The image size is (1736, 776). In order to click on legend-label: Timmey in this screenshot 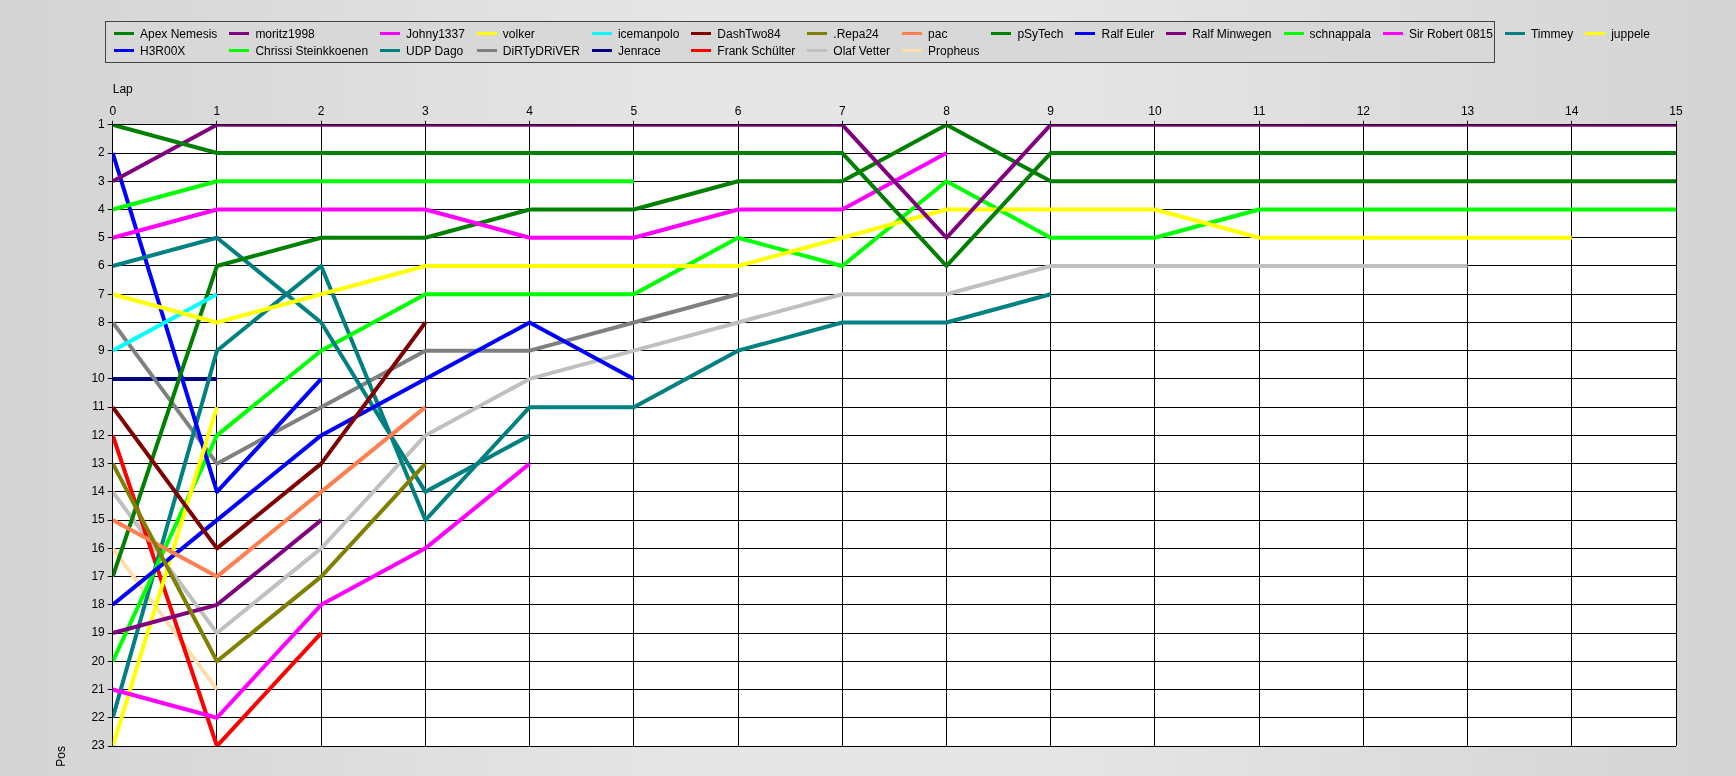, I will do `click(1552, 33)`.